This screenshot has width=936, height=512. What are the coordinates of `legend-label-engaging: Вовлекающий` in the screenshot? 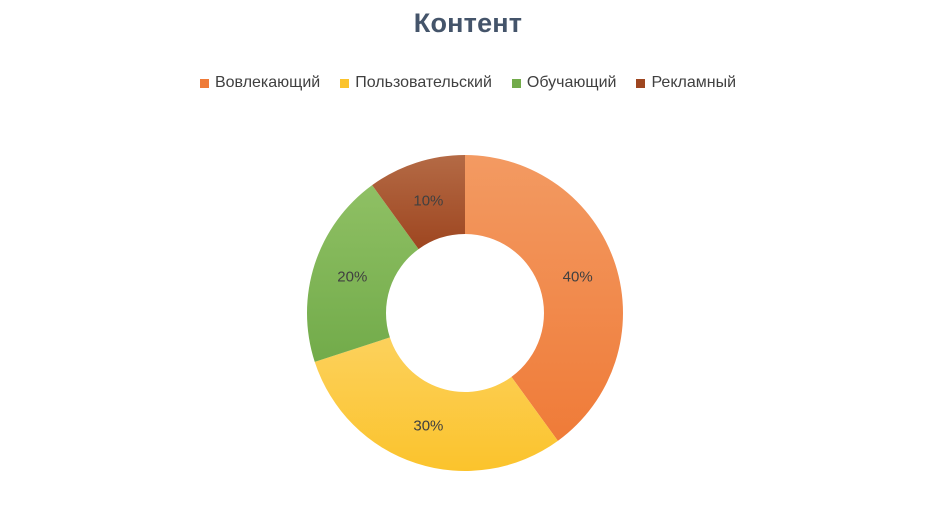 It's located at (267, 82).